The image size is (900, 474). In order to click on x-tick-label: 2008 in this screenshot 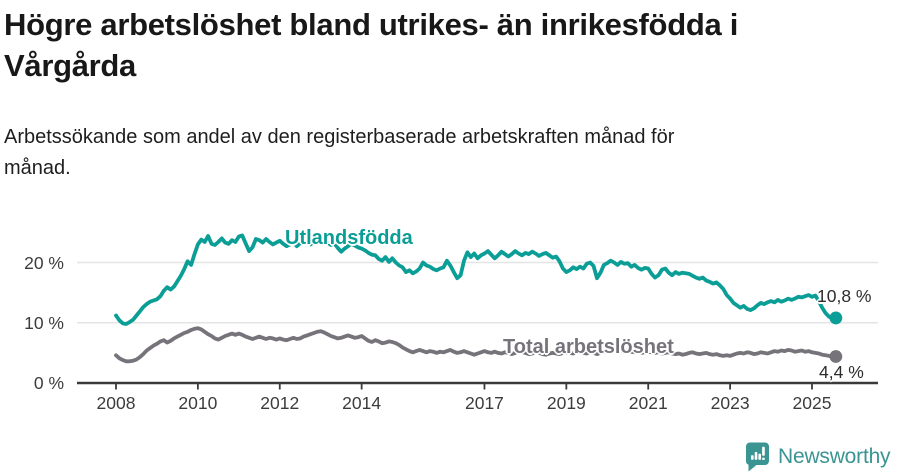, I will do `click(116, 403)`.